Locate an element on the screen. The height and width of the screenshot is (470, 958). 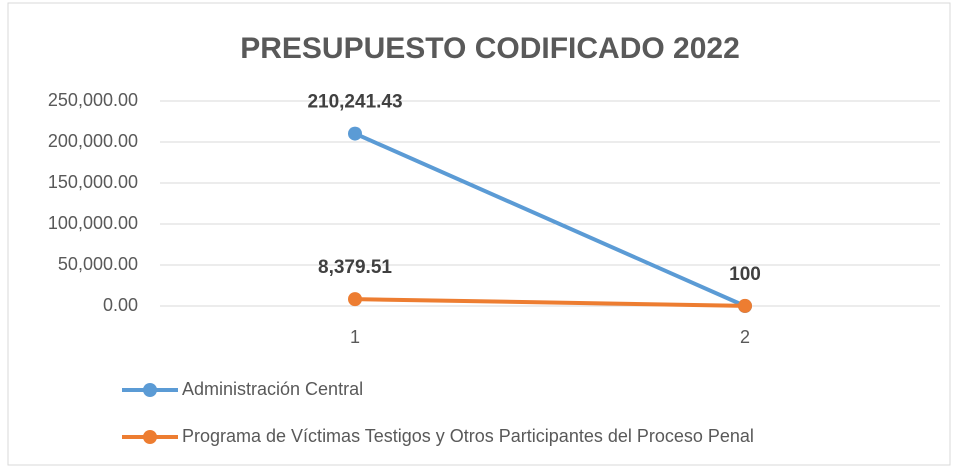
data-label: 100 is located at coordinates (745, 274).